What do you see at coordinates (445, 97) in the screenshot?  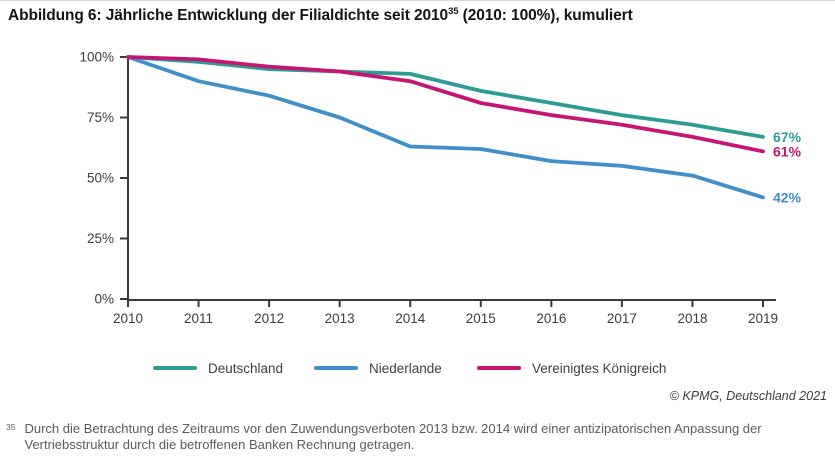 I see `line-deutschland` at bounding box center [445, 97].